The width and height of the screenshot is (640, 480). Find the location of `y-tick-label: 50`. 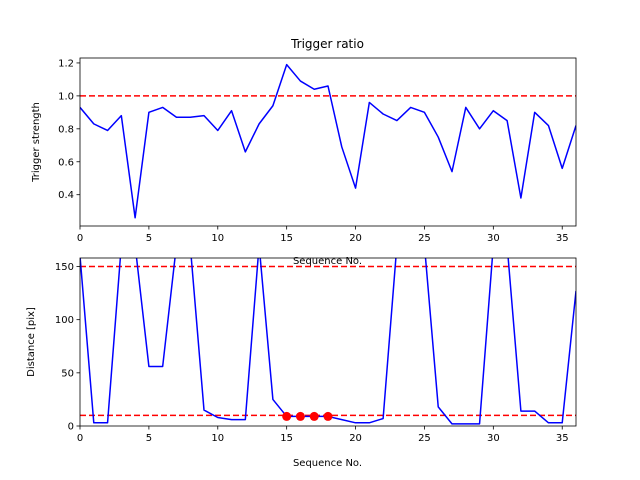

y-tick-label: 50 is located at coordinates (67, 373).